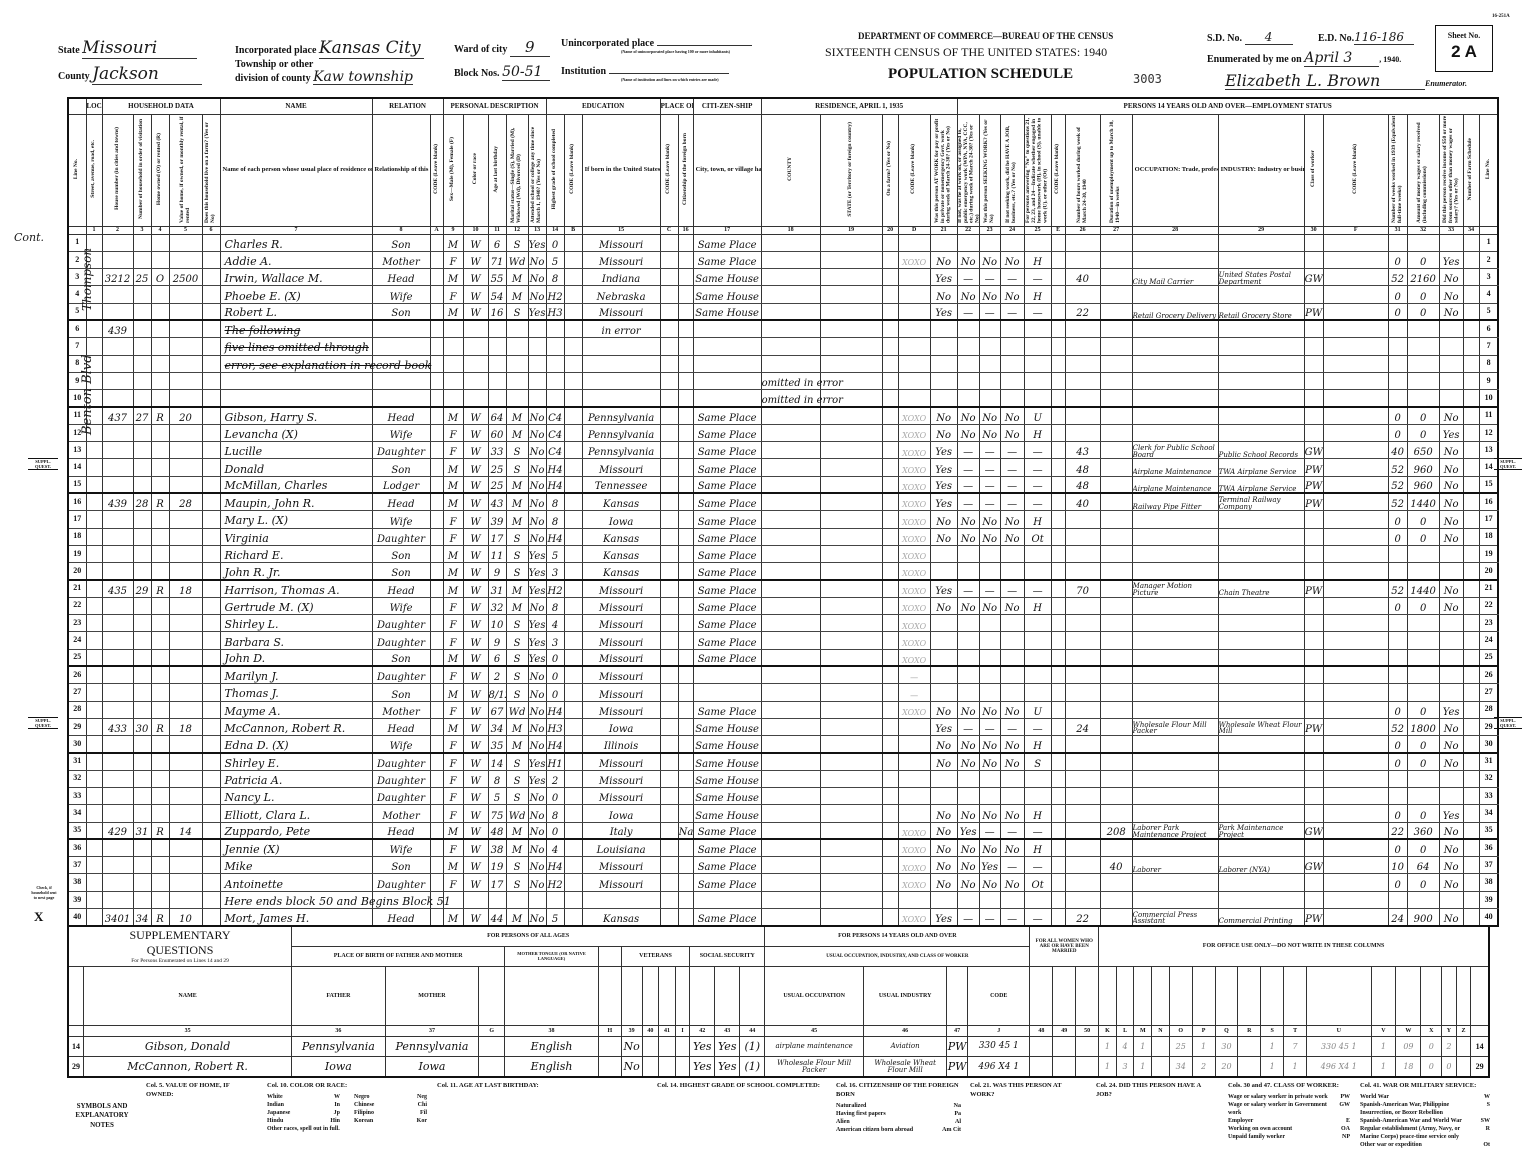  I want to click on cell-tenure: R, so click(160, 588).